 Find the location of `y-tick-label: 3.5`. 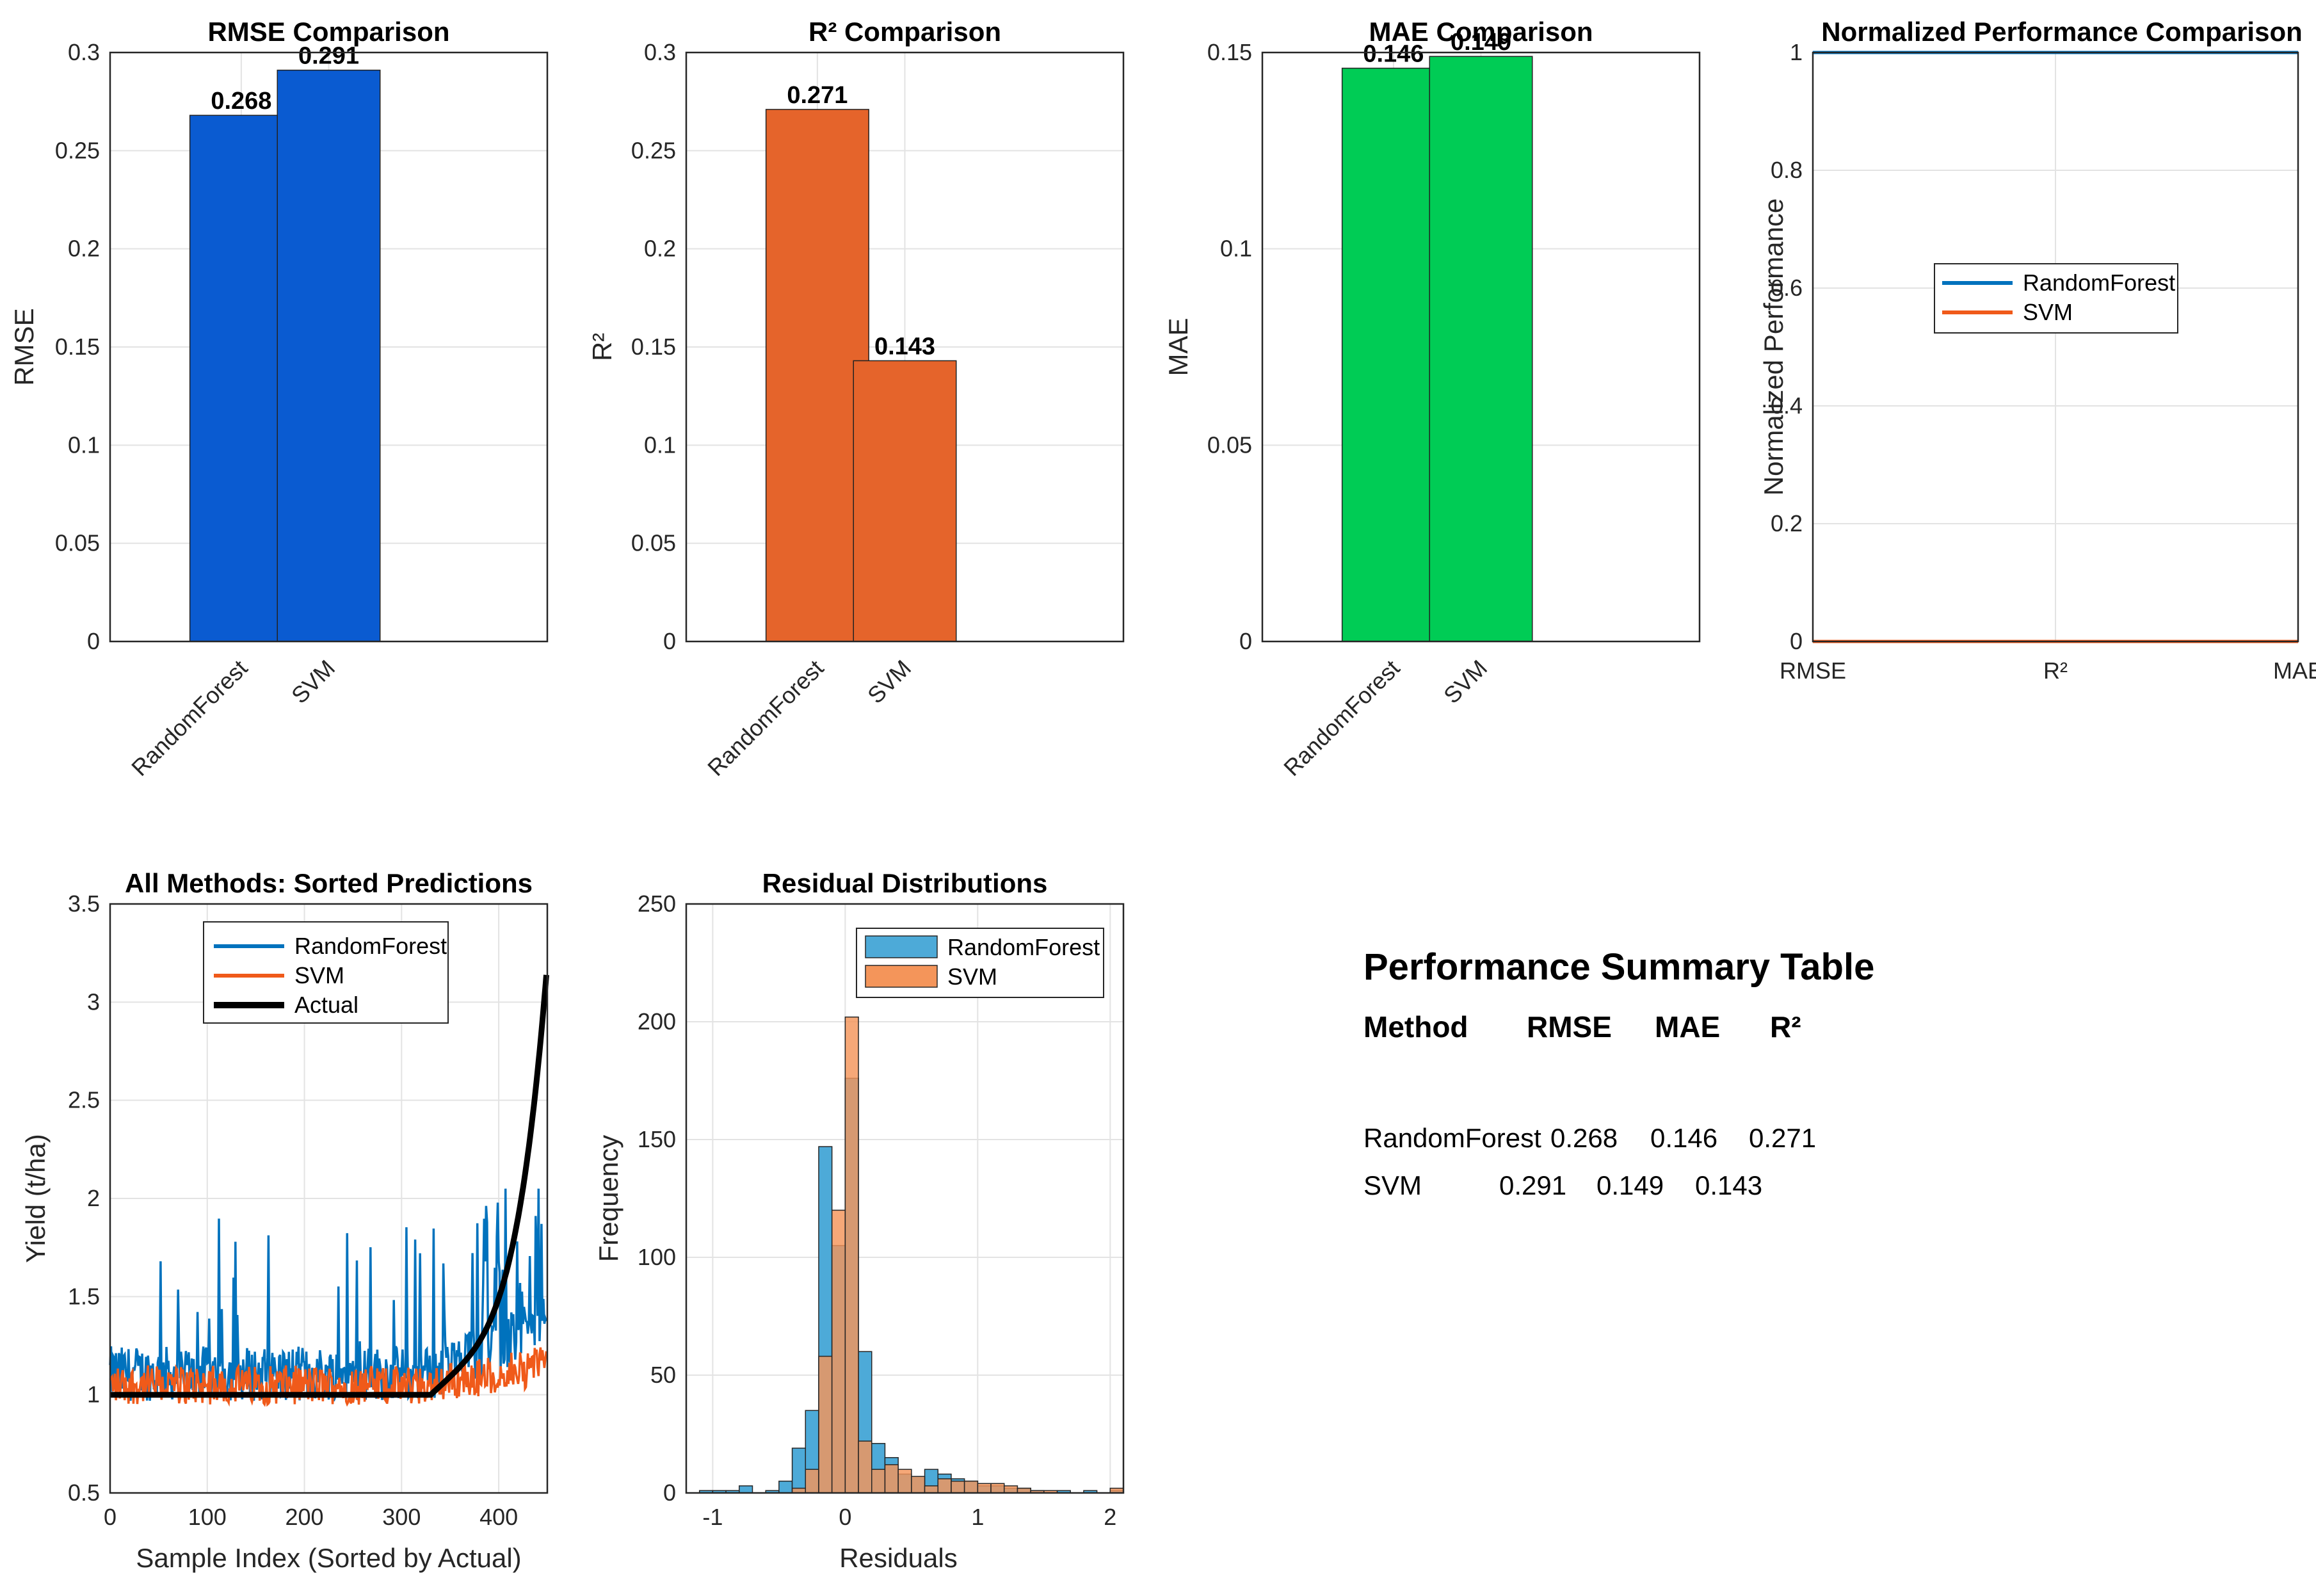

y-tick-label: 3.5 is located at coordinates (84, 904).